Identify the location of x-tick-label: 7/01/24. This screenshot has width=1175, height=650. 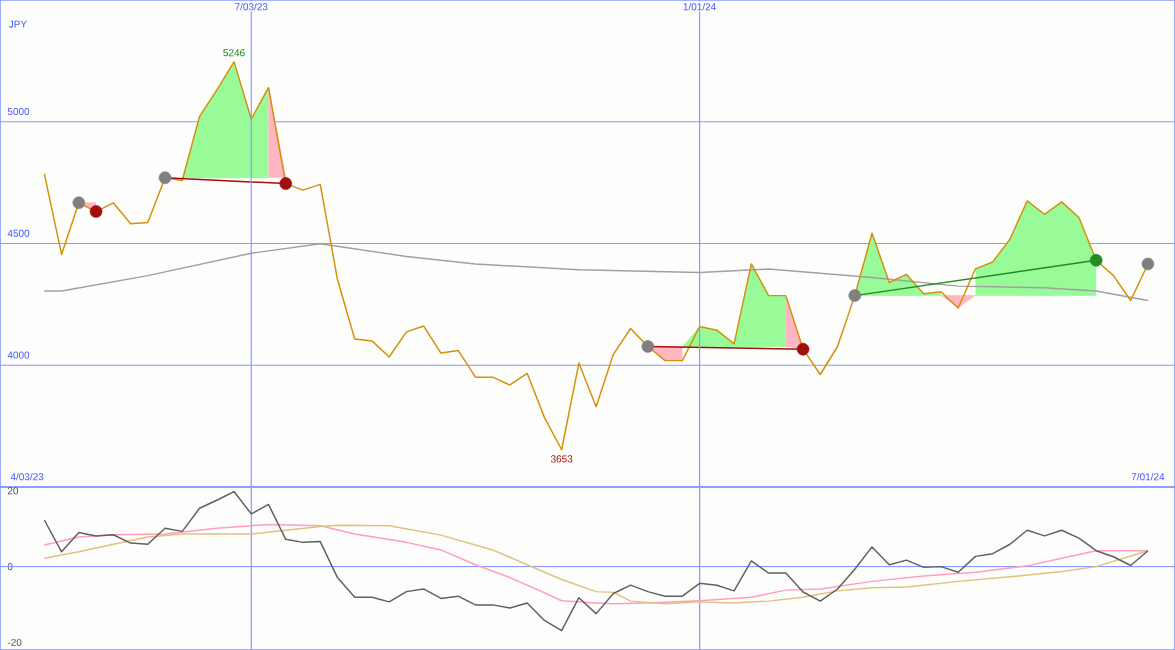
(1148, 476).